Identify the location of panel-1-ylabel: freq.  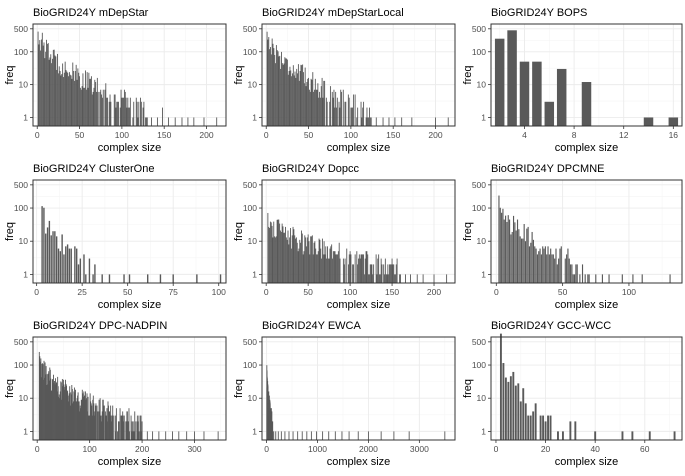
(10, 75).